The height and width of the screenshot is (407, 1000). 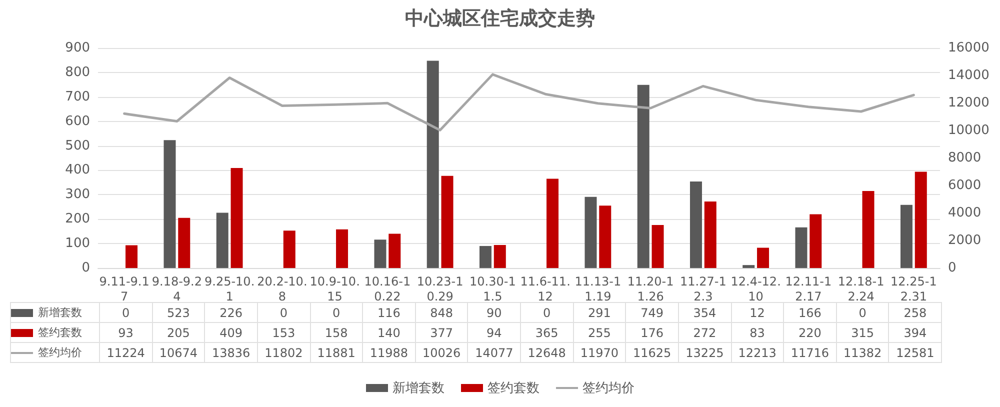 What do you see at coordinates (650, 289) in the screenshot?
I see `x-tick-label: 11.20-11.26` at bounding box center [650, 289].